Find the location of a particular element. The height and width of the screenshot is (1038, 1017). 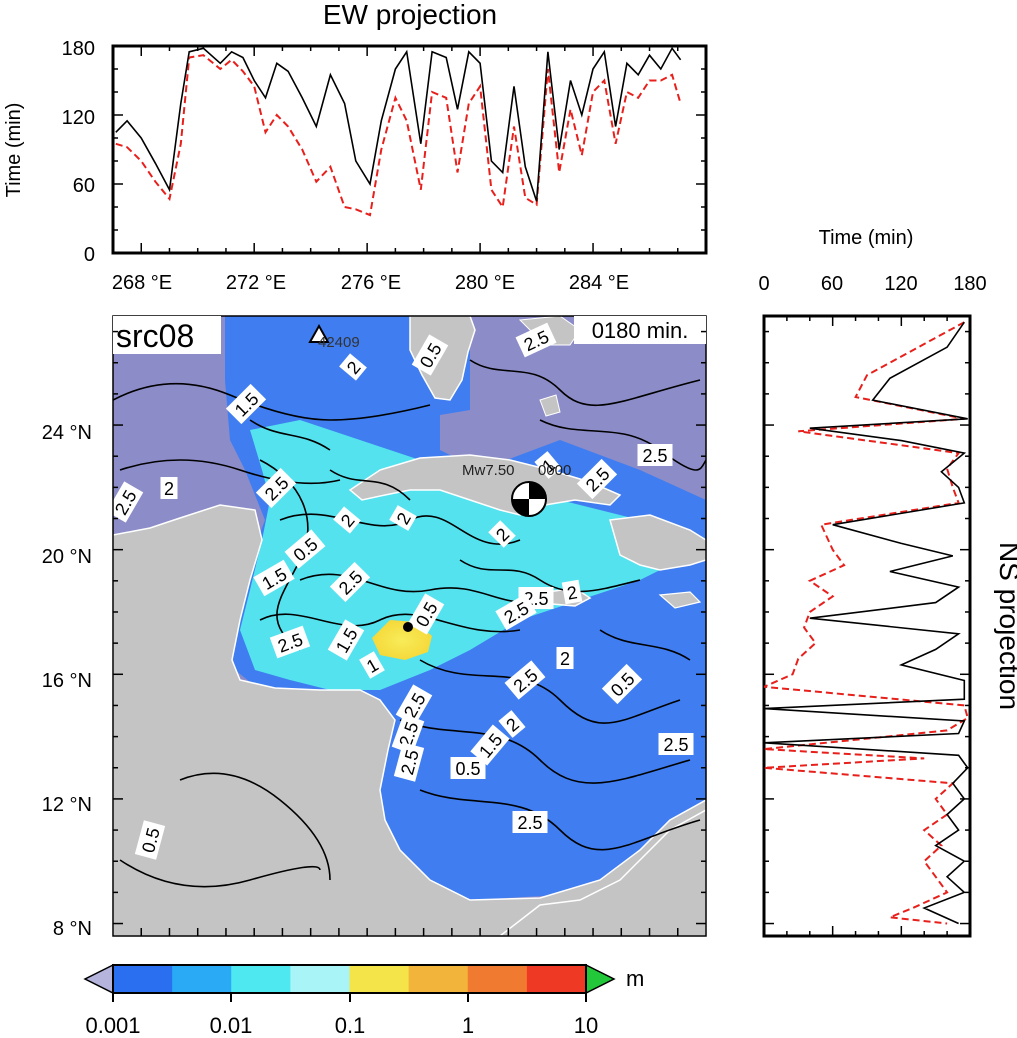

ns-panel-title: NS projection is located at coordinates (1005, 626).